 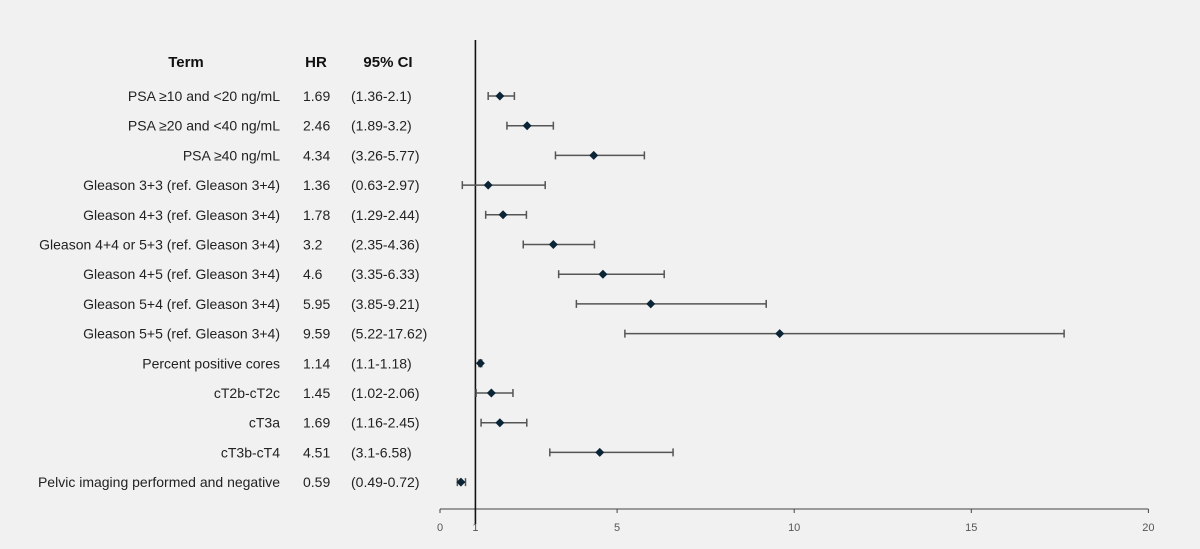 What do you see at coordinates (159, 482) in the screenshot?
I see `row-term-label: Pelvic imaging performed and negative` at bounding box center [159, 482].